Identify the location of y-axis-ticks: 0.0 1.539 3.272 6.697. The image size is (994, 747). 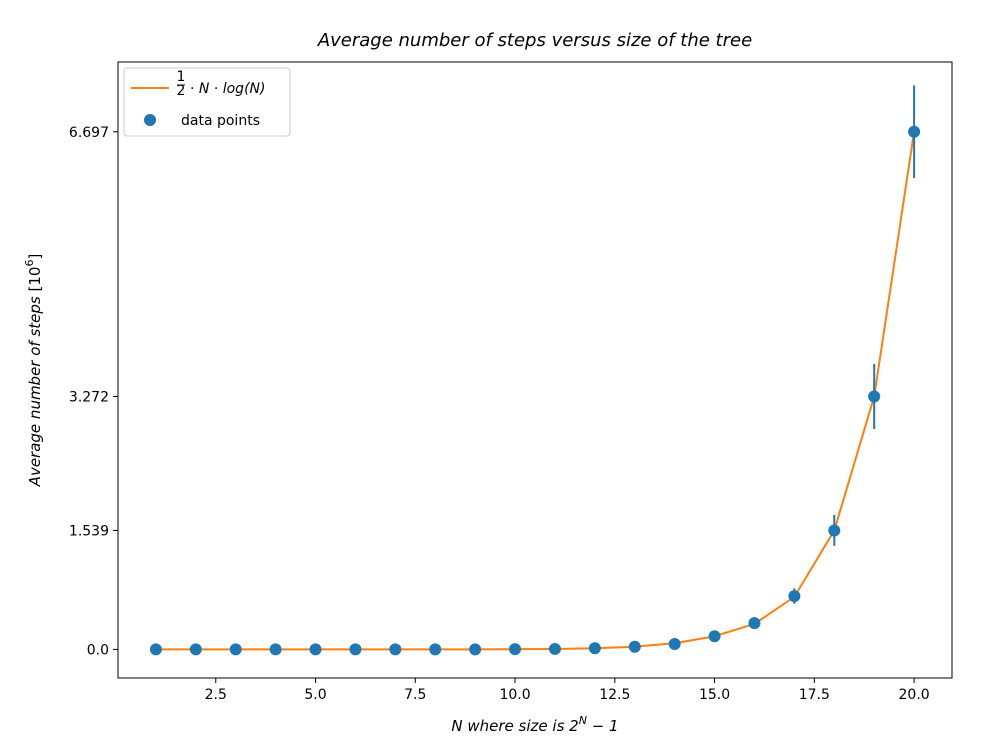
(93, 391).